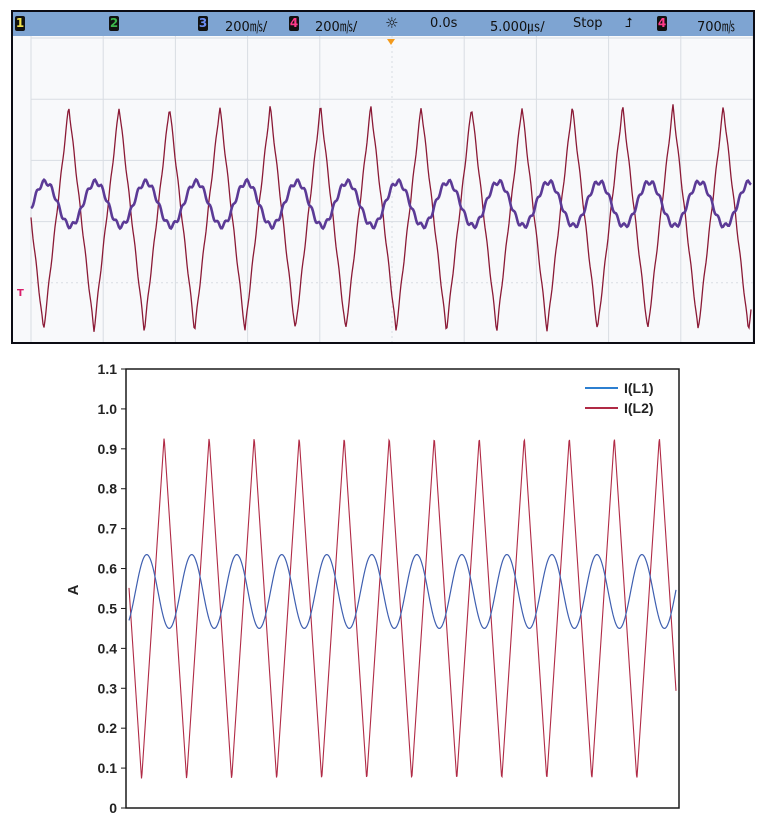 This screenshot has width=766, height=827. Describe the element at coordinates (20, 293) in the screenshot. I see `trigger-level-marker: T` at that location.